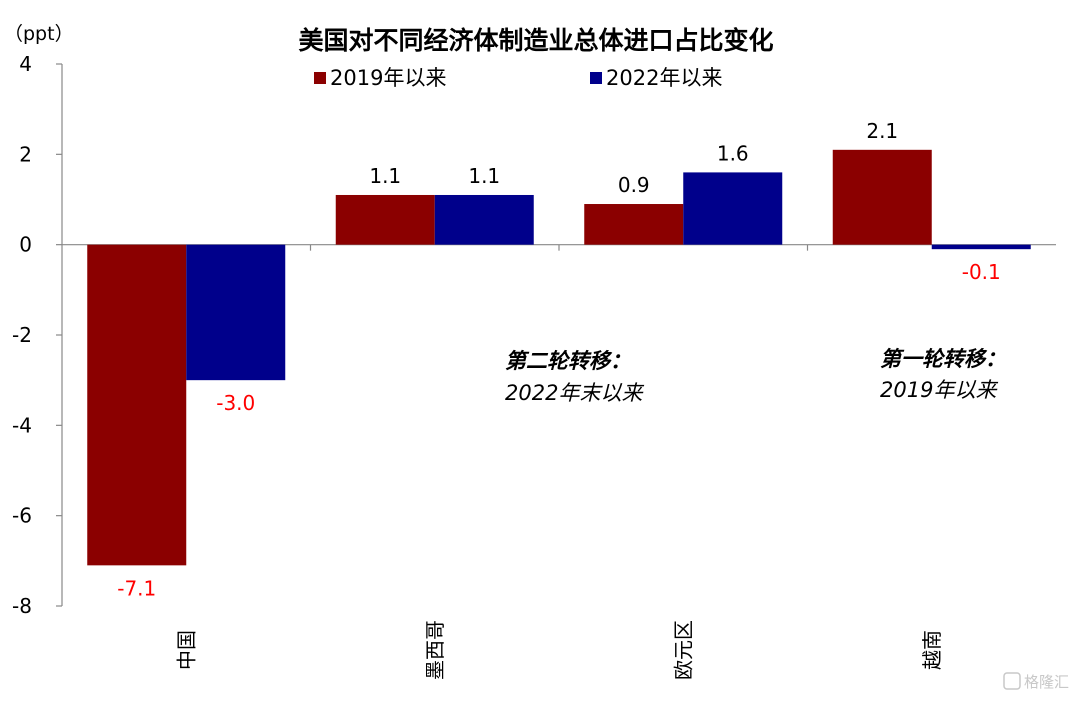 The height and width of the screenshot is (701, 1080). I want to click on annotation-first-title: 第一轮转移：, so click(943, 359).